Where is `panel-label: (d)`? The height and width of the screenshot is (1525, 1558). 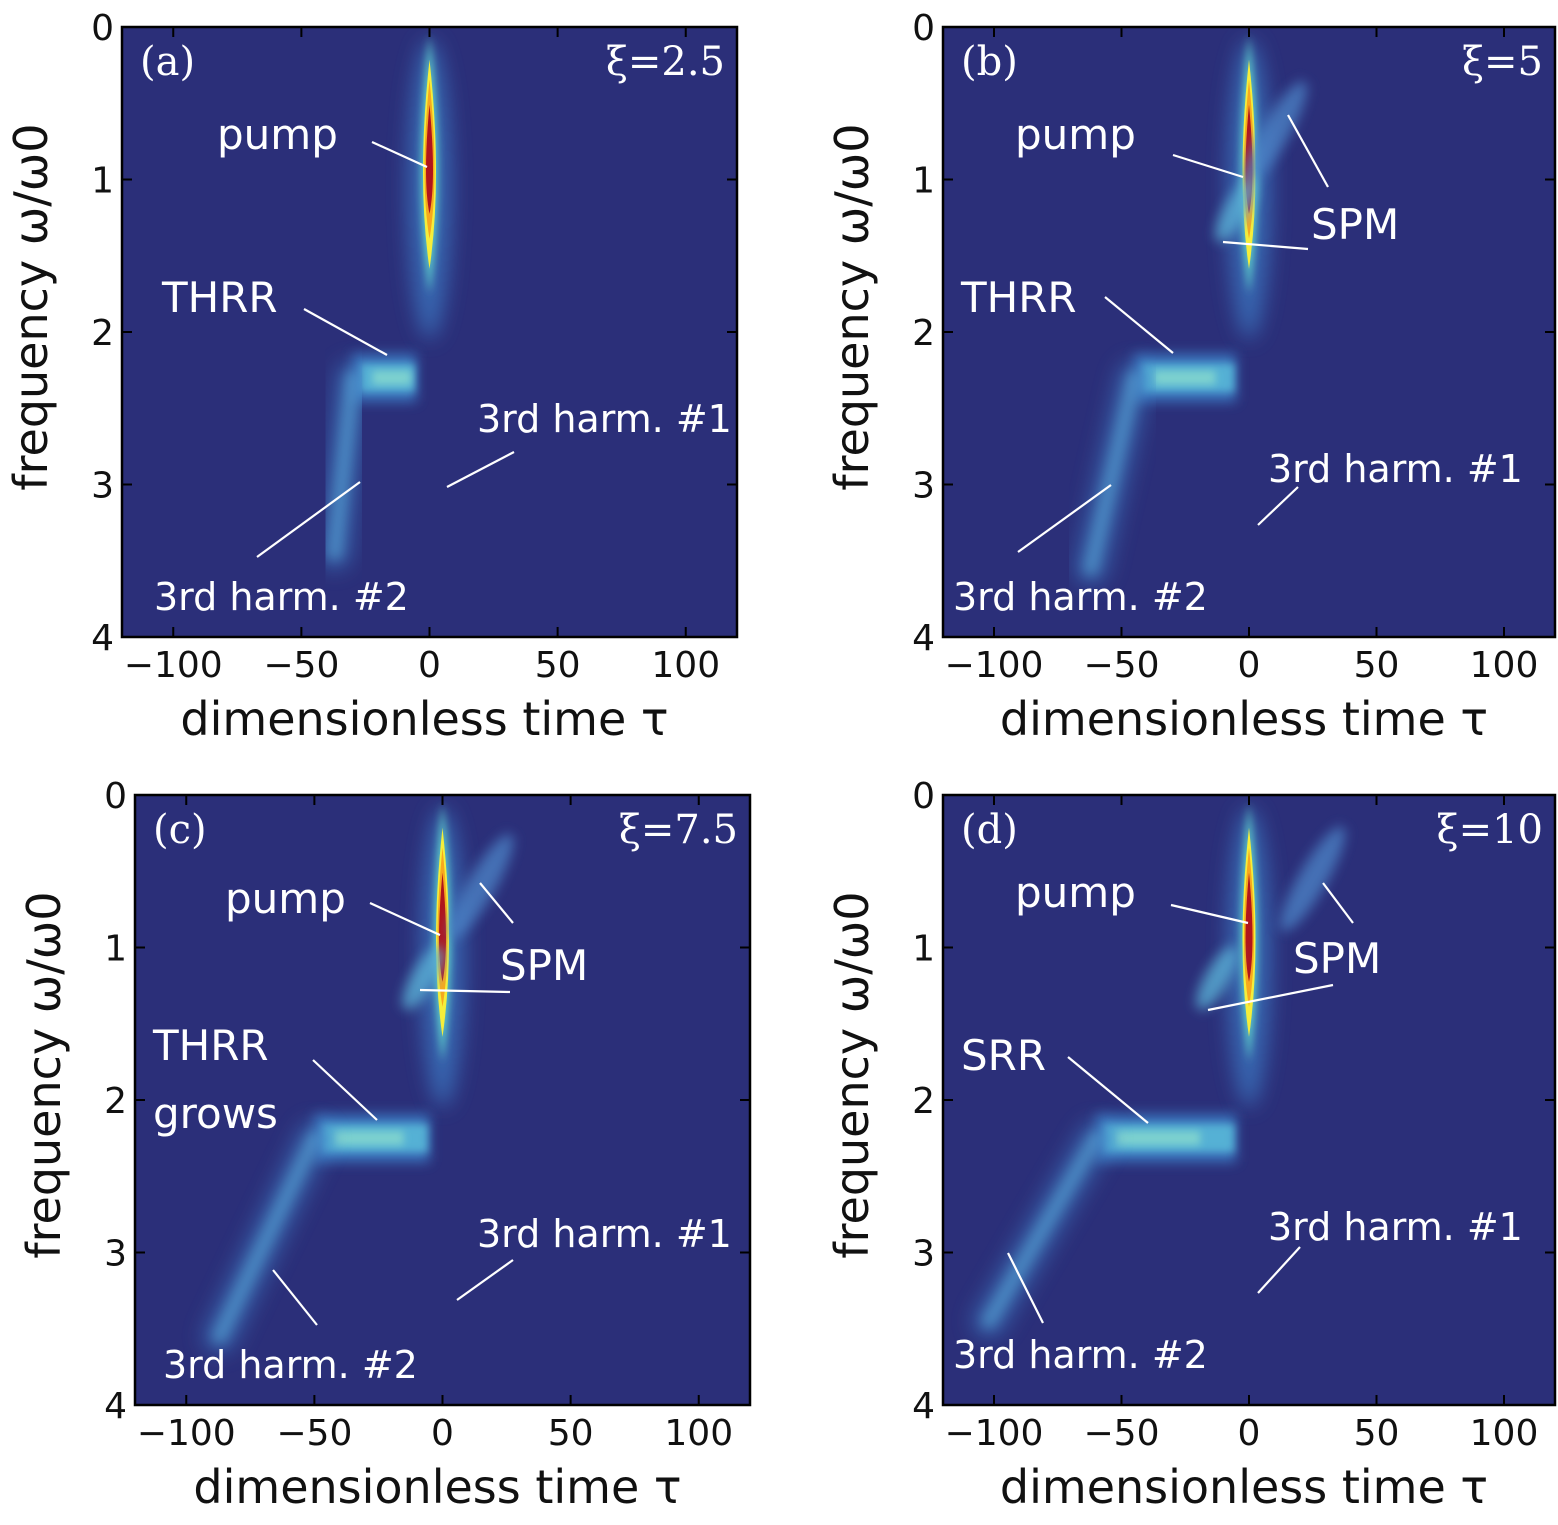
panel-label: (d) is located at coordinates (989, 830).